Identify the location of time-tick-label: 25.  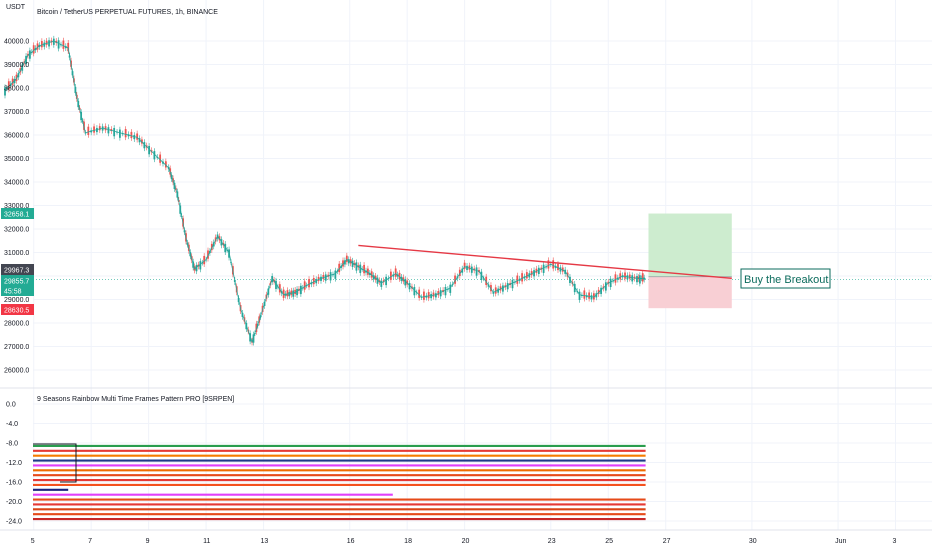
(609, 541).